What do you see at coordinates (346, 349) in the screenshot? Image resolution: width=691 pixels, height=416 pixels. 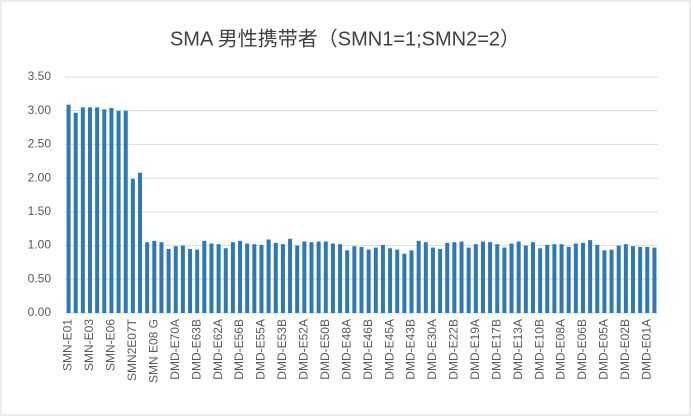 I see `x-tick-label: DMD-E48A` at bounding box center [346, 349].